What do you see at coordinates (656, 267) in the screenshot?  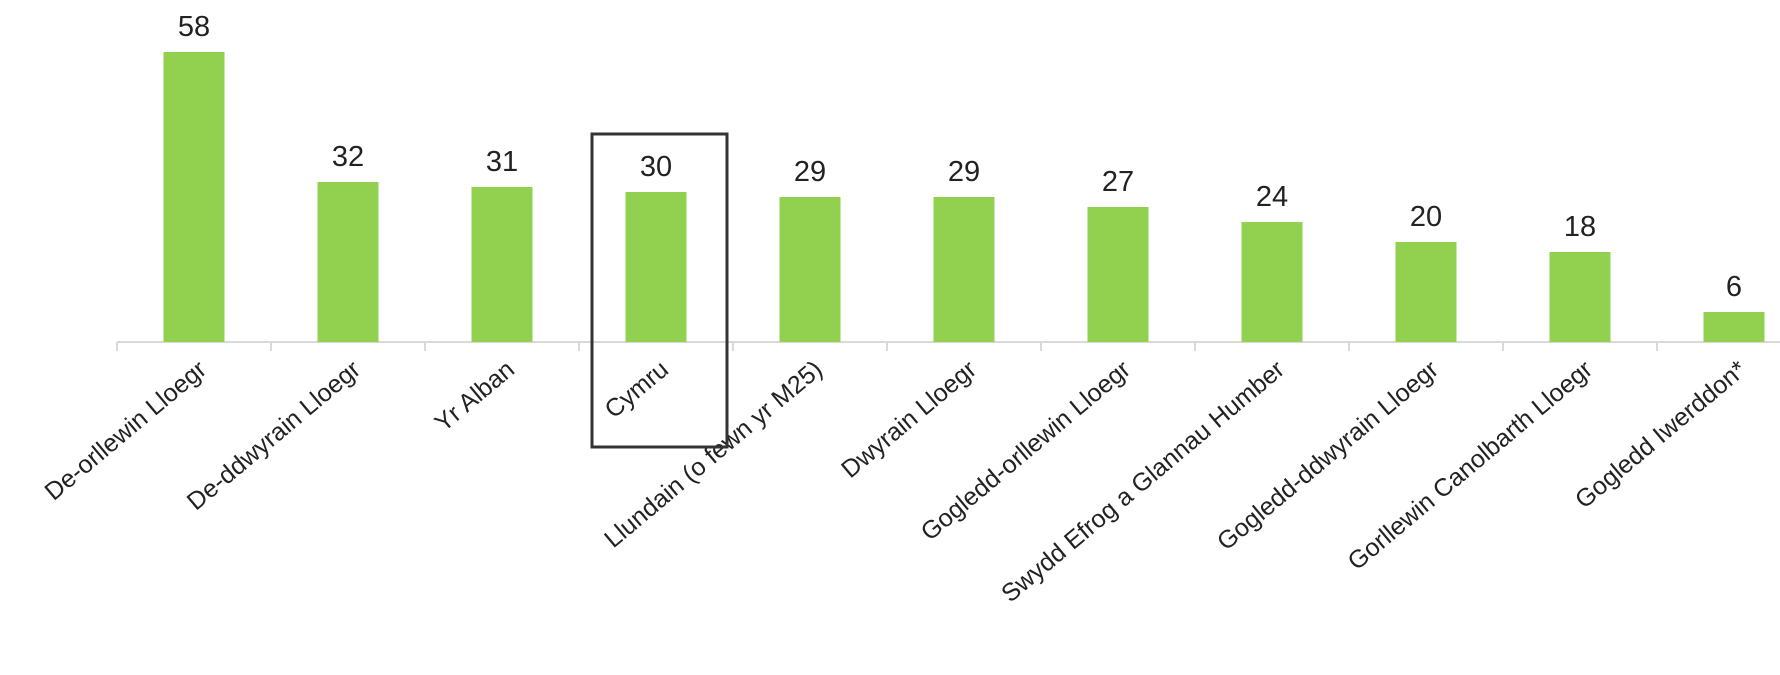 I see `bar-cymru` at bounding box center [656, 267].